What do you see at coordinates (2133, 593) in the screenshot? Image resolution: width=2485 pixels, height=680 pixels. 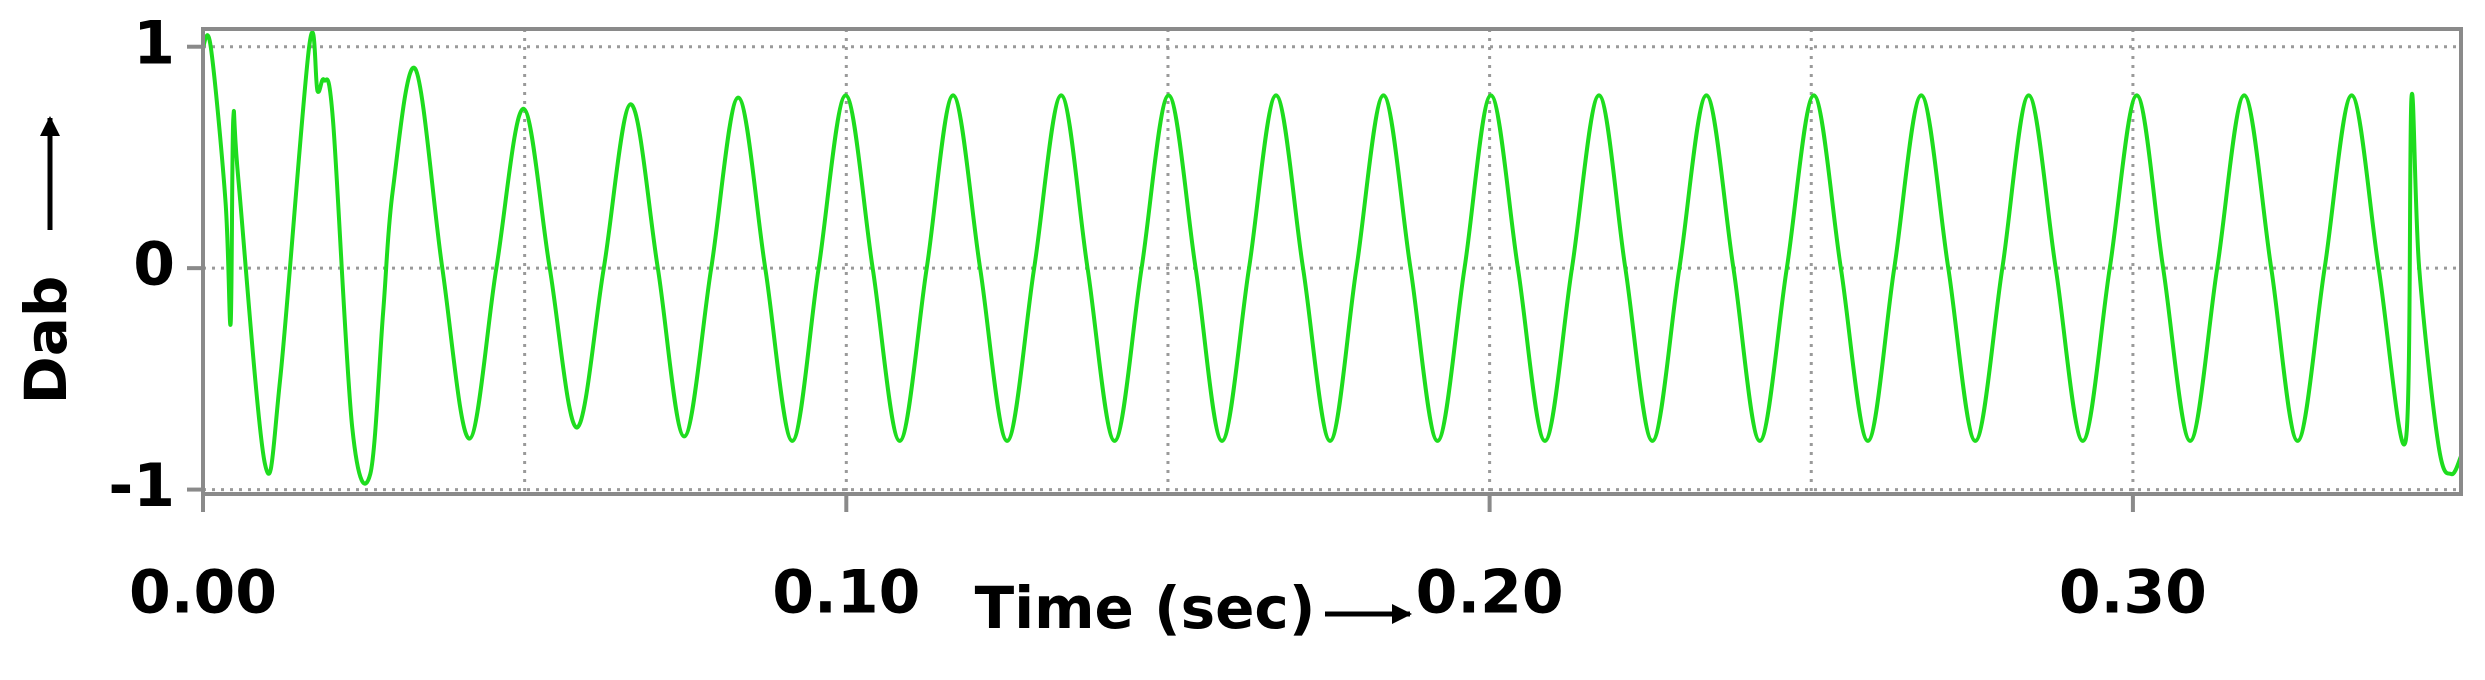 I see `x-tick-label: 0.30` at bounding box center [2133, 593].